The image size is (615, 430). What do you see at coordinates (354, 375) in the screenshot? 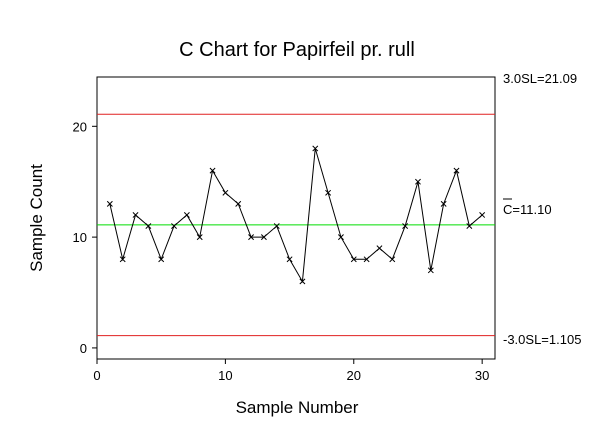
I see `x-tick-label: 20` at bounding box center [354, 375].